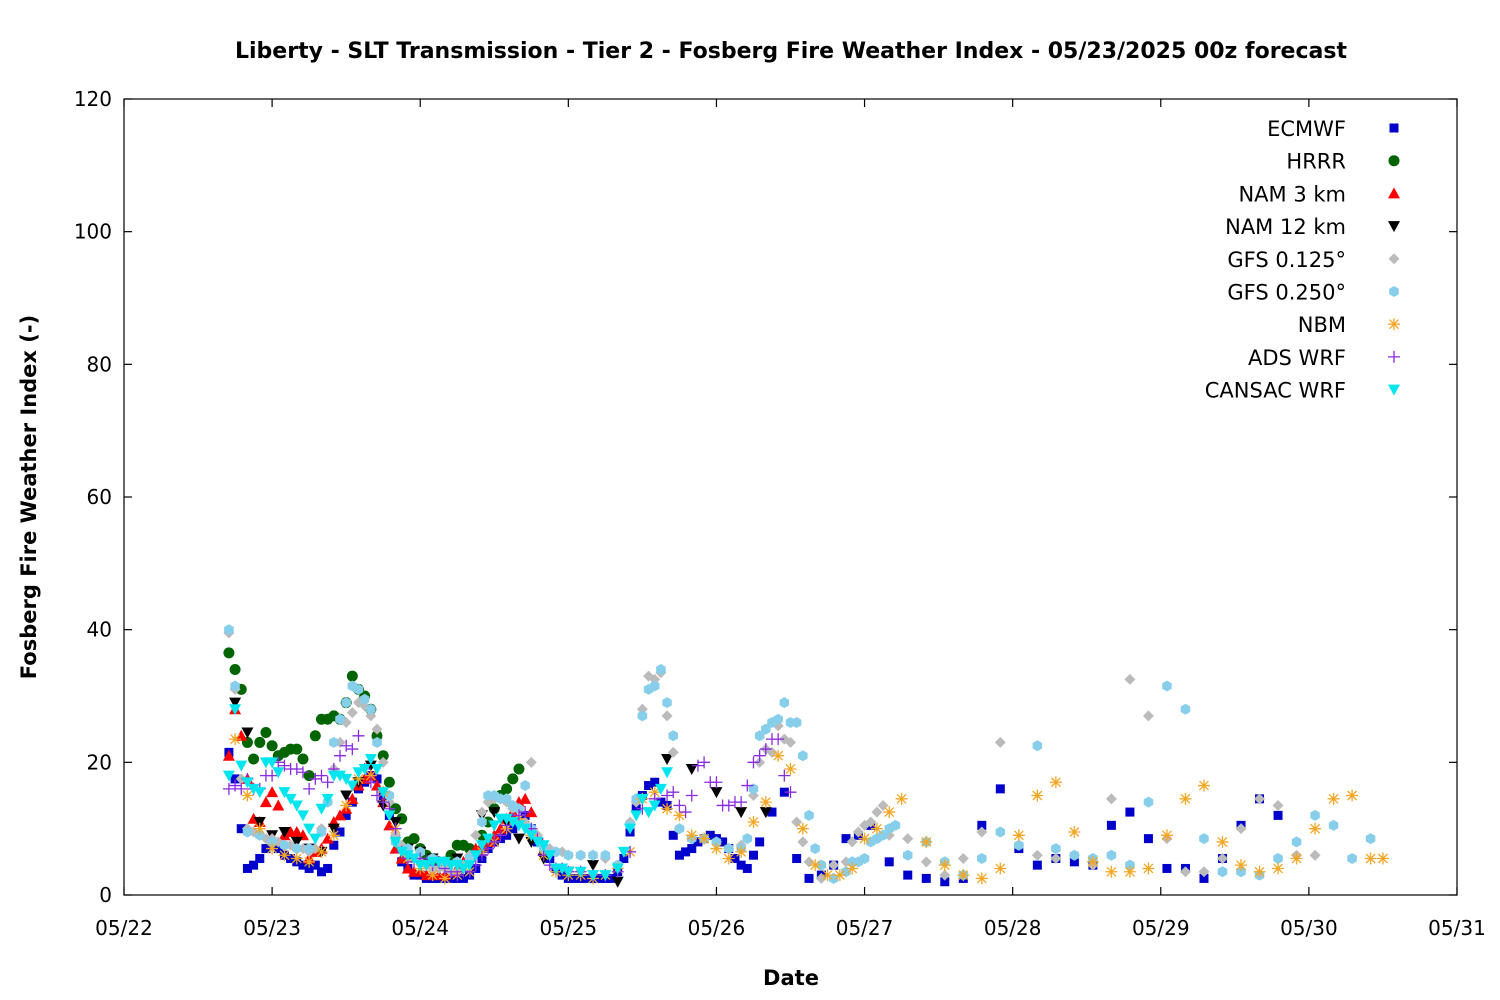 The image size is (1500, 1000). What do you see at coordinates (272, 928) in the screenshot?
I see `x-tick-label: 05/23` at bounding box center [272, 928].